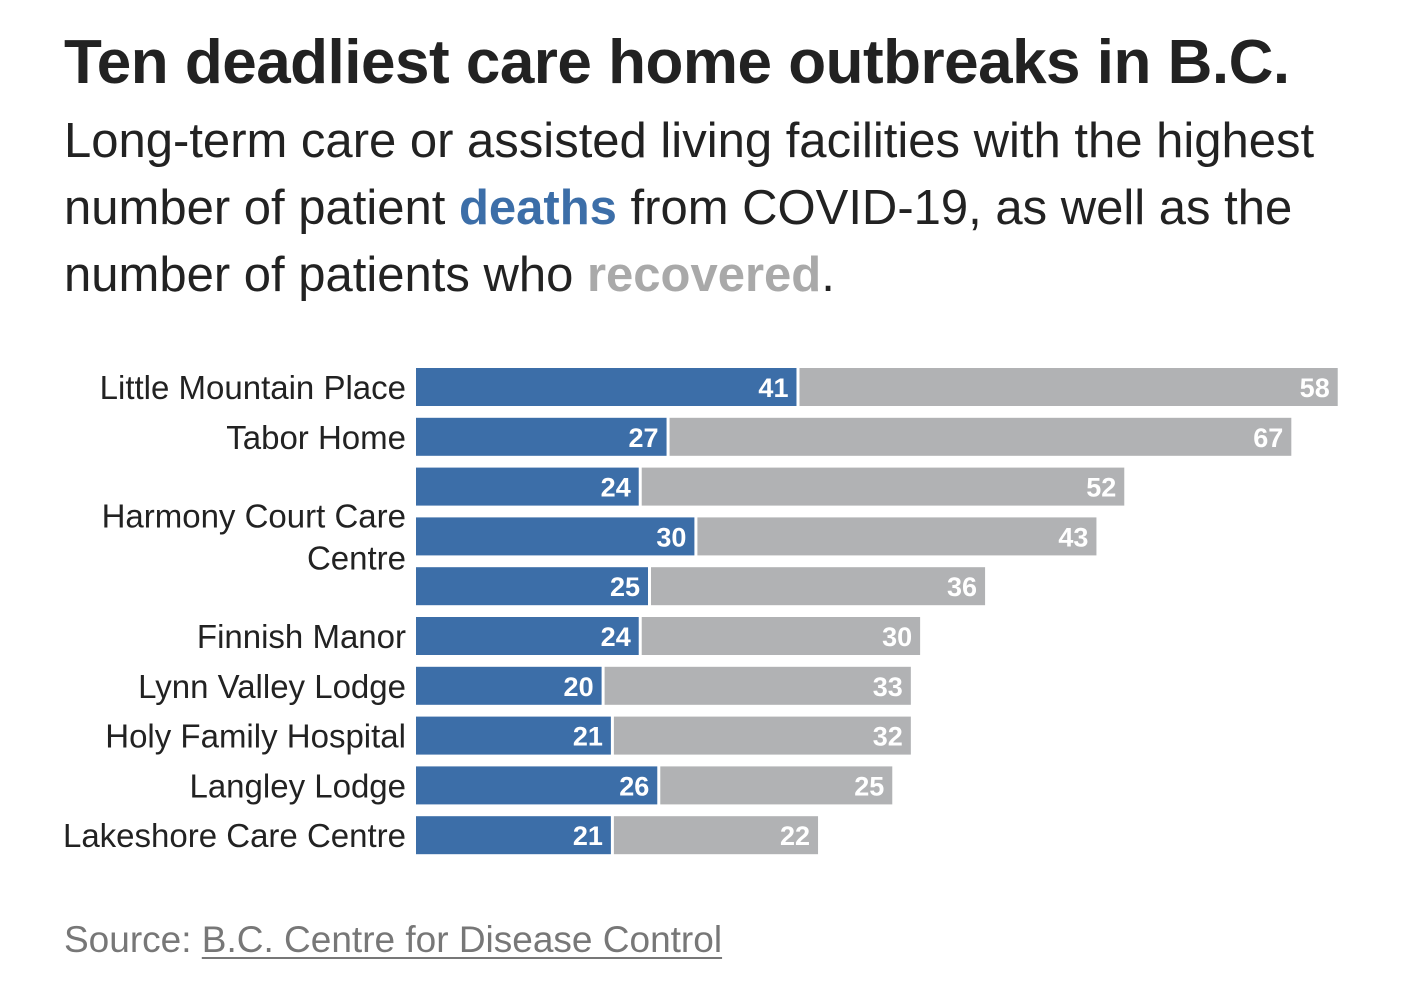 The height and width of the screenshot is (1000, 1428). What do you see at coordinates (133, 939) in the screenshot?
I see `source-prefix: Source:` at bounding box center [133, 939].